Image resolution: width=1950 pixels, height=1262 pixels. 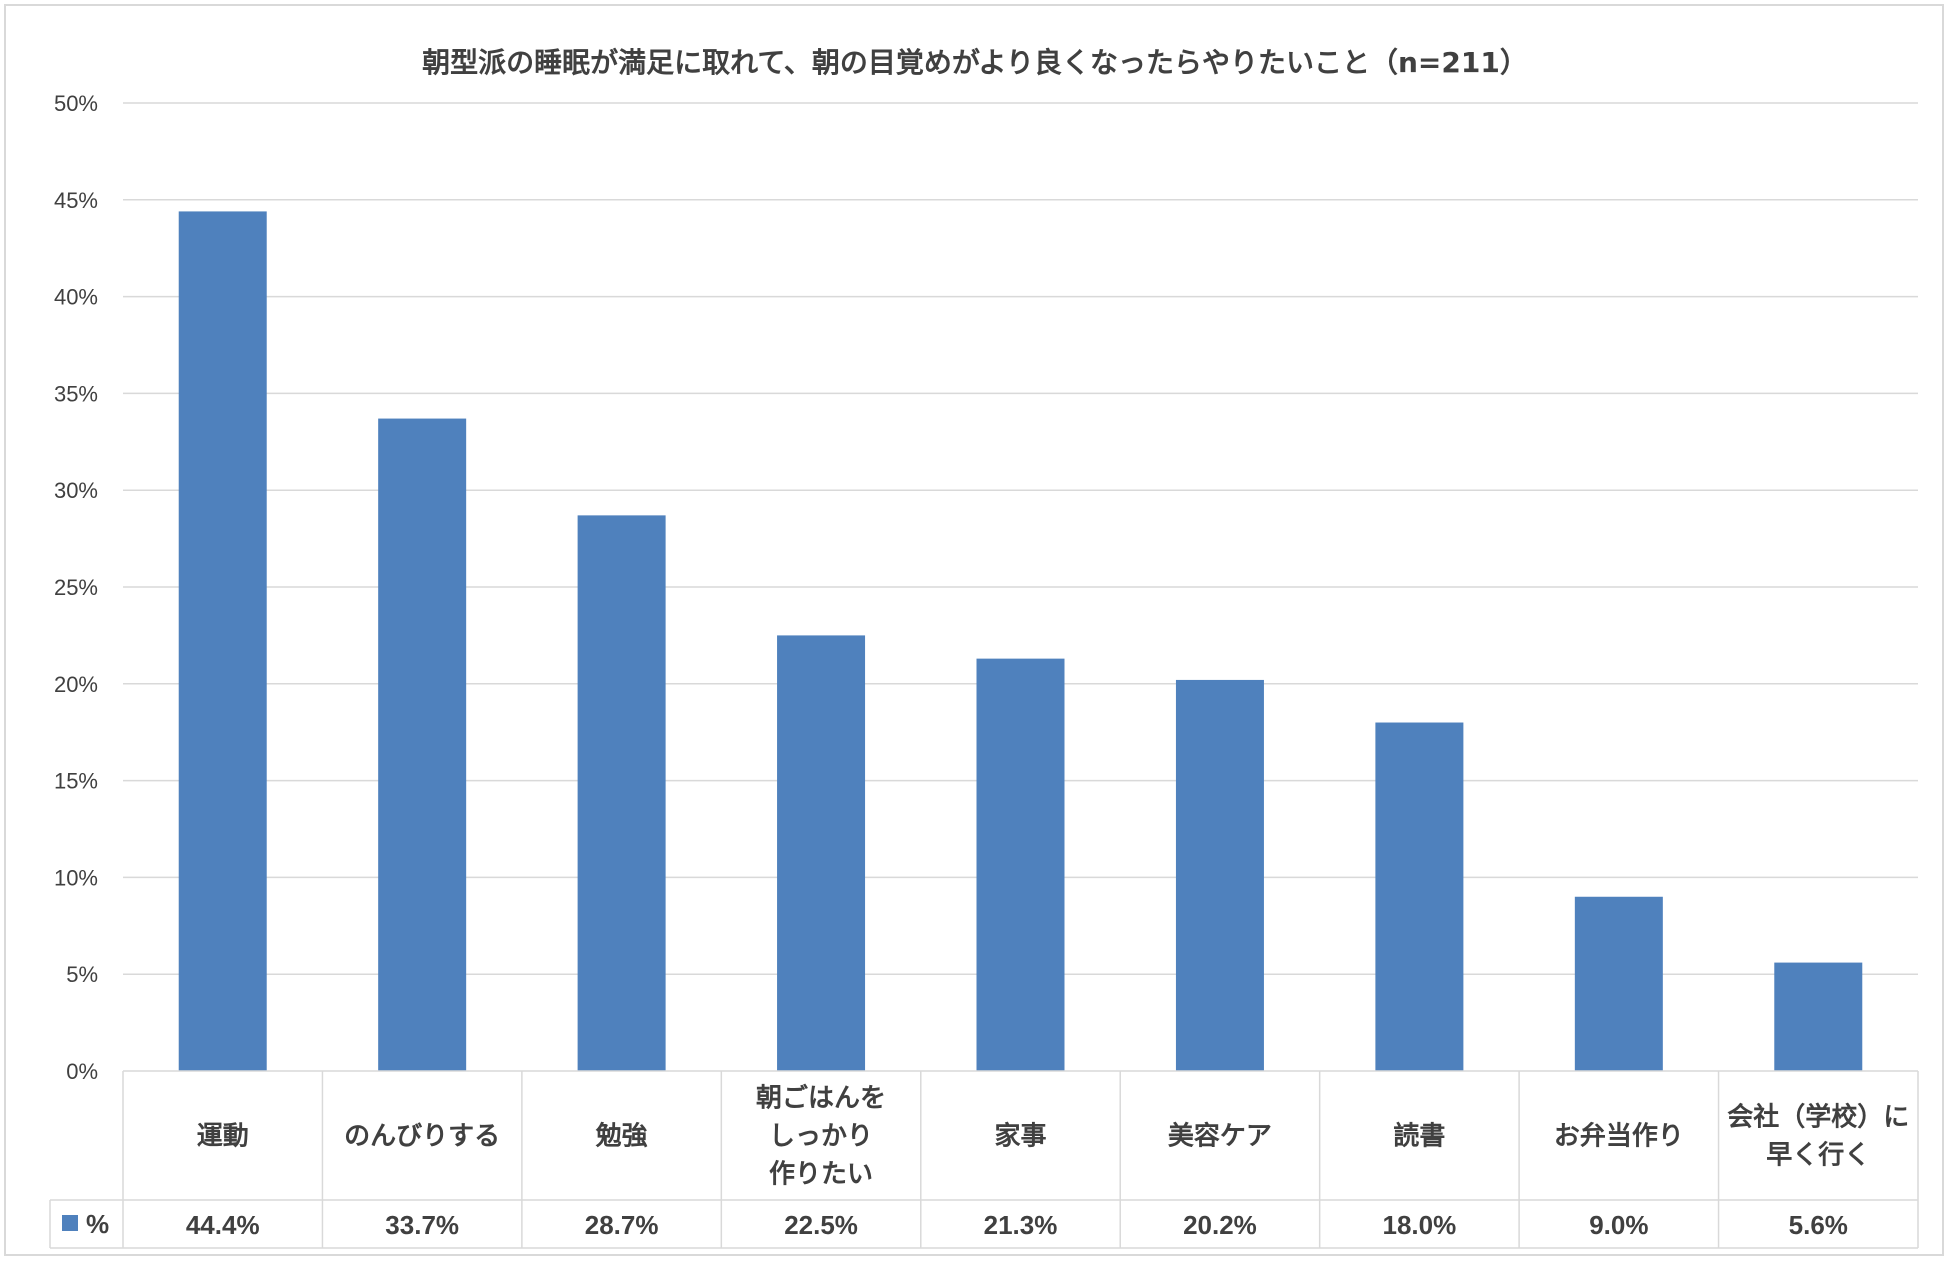 What do you see at coordinates (821, 1136) in the screenshot?
I see `category-label: 朝ごはんをしっかり作りたい` at bounding box center [821, 1136].